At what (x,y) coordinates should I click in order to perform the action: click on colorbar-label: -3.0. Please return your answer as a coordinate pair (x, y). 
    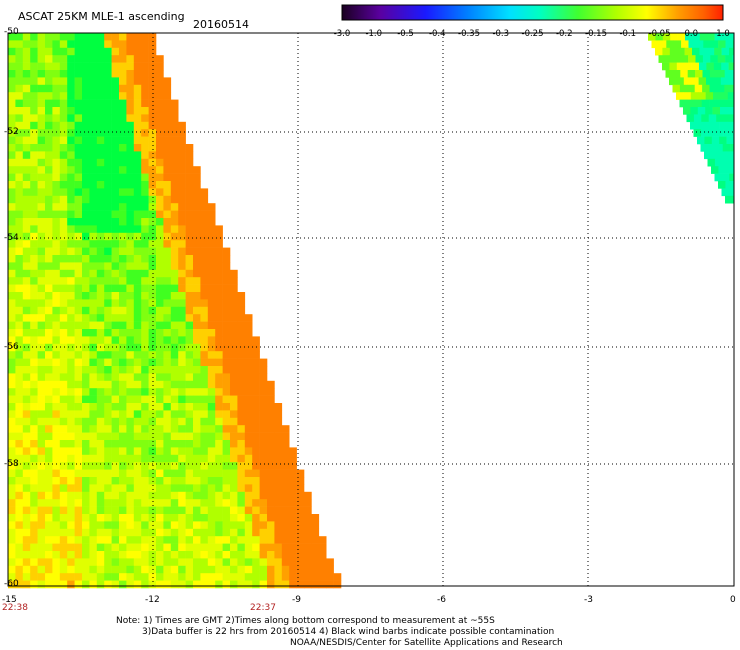
    Looking at the image, I should click on (342, 34).